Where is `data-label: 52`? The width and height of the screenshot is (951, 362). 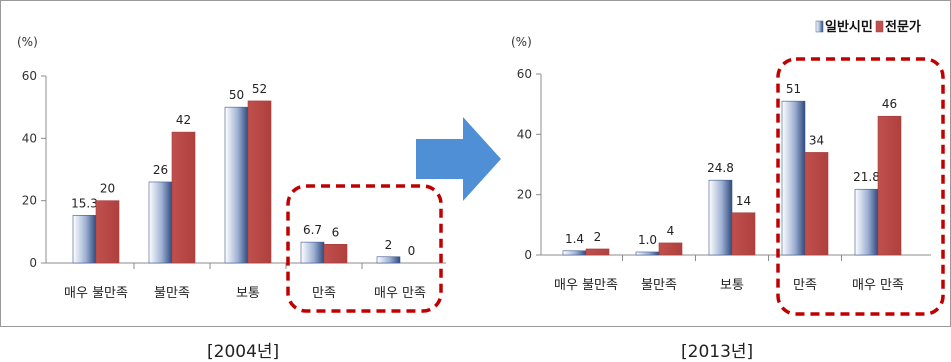 data-label: 52 is located at coordinates (259, 89).